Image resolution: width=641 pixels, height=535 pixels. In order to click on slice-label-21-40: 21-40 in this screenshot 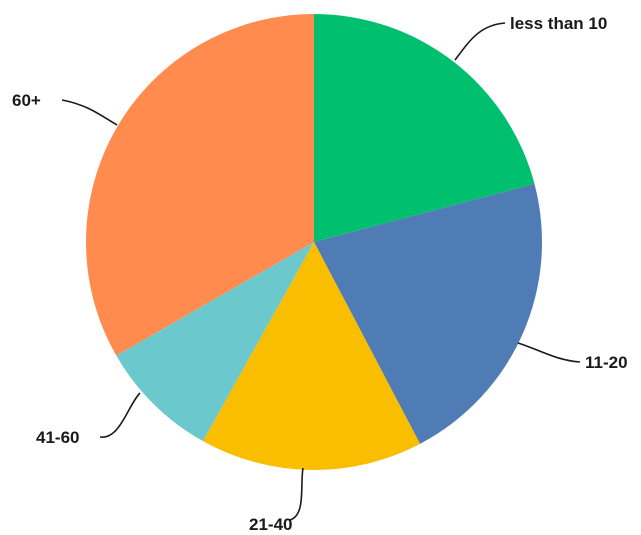, I will do `click(270, 524)`.